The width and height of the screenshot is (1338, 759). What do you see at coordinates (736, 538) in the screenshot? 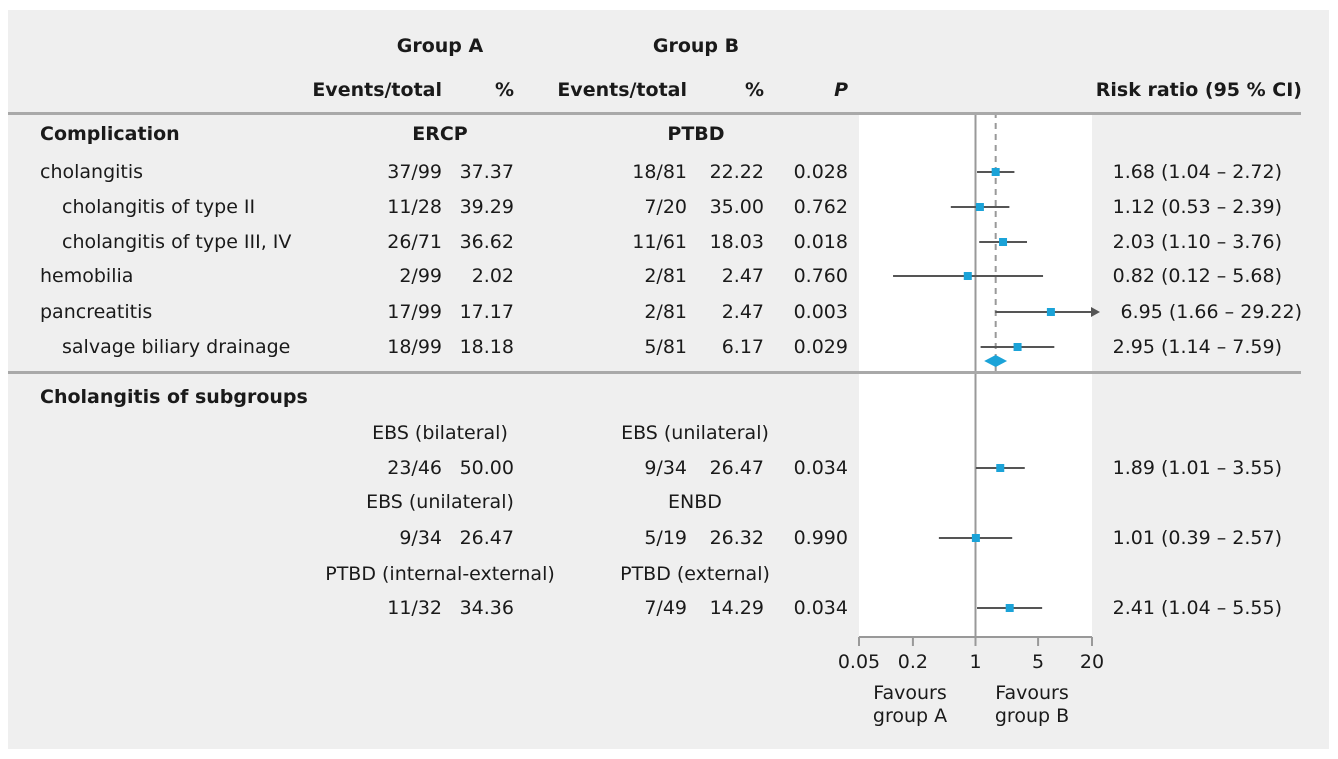
I see `row-pct-b: 26.32` at bounding box center [736, 538].